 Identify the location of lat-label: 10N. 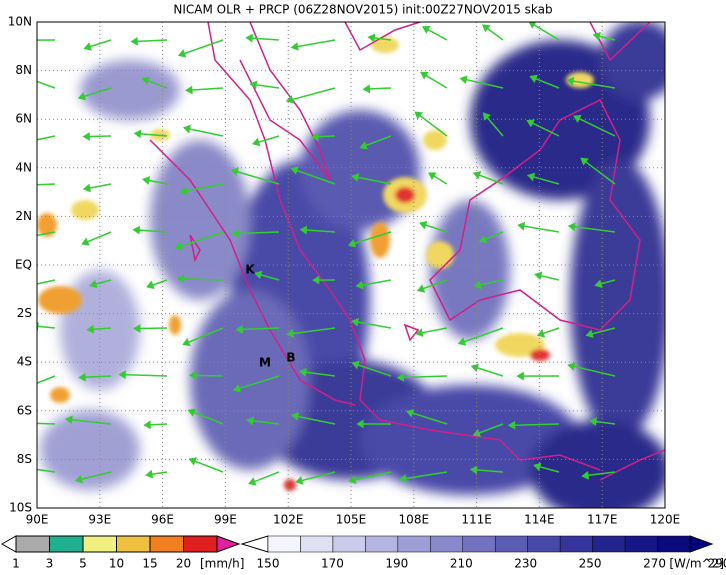
(20, 22).